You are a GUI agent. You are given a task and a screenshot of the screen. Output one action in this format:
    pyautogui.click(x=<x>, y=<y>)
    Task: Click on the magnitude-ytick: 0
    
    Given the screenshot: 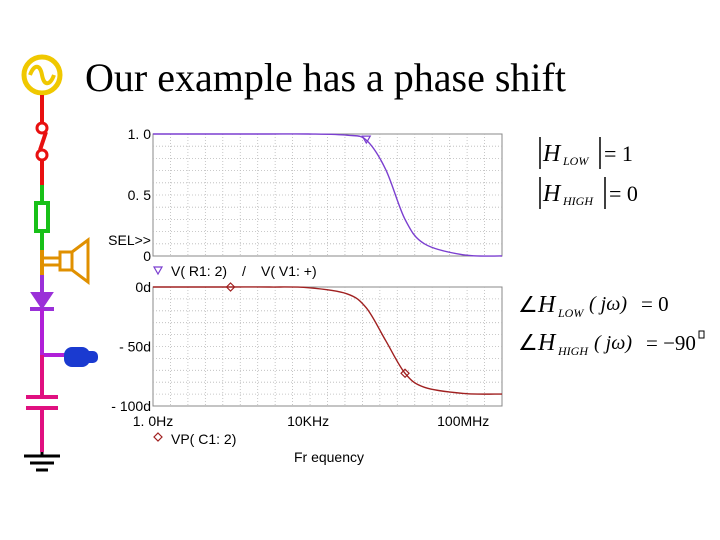 What is the action you would take?
    pyautogui.click(x=147, y=256)
    